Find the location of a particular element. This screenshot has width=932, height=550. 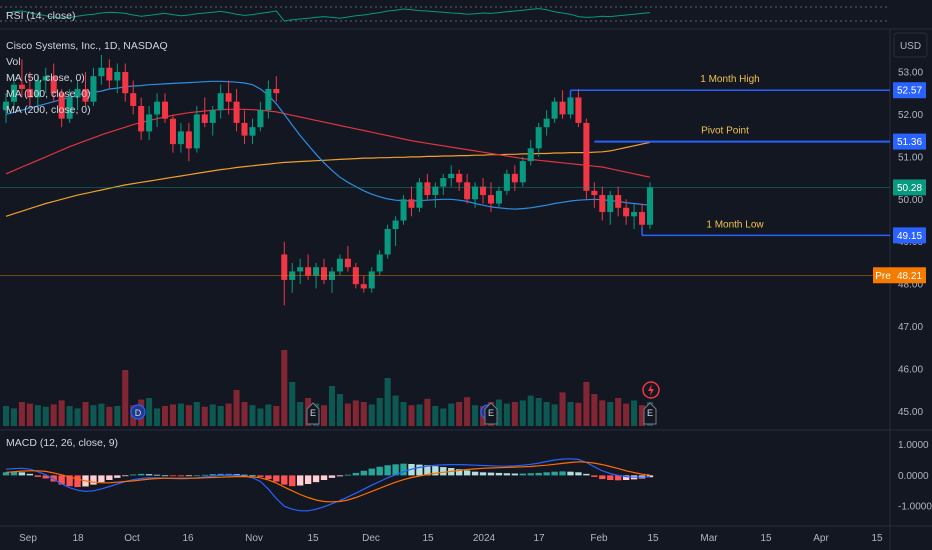

time-tick-label: Feb is located at coordinates (599, 538).